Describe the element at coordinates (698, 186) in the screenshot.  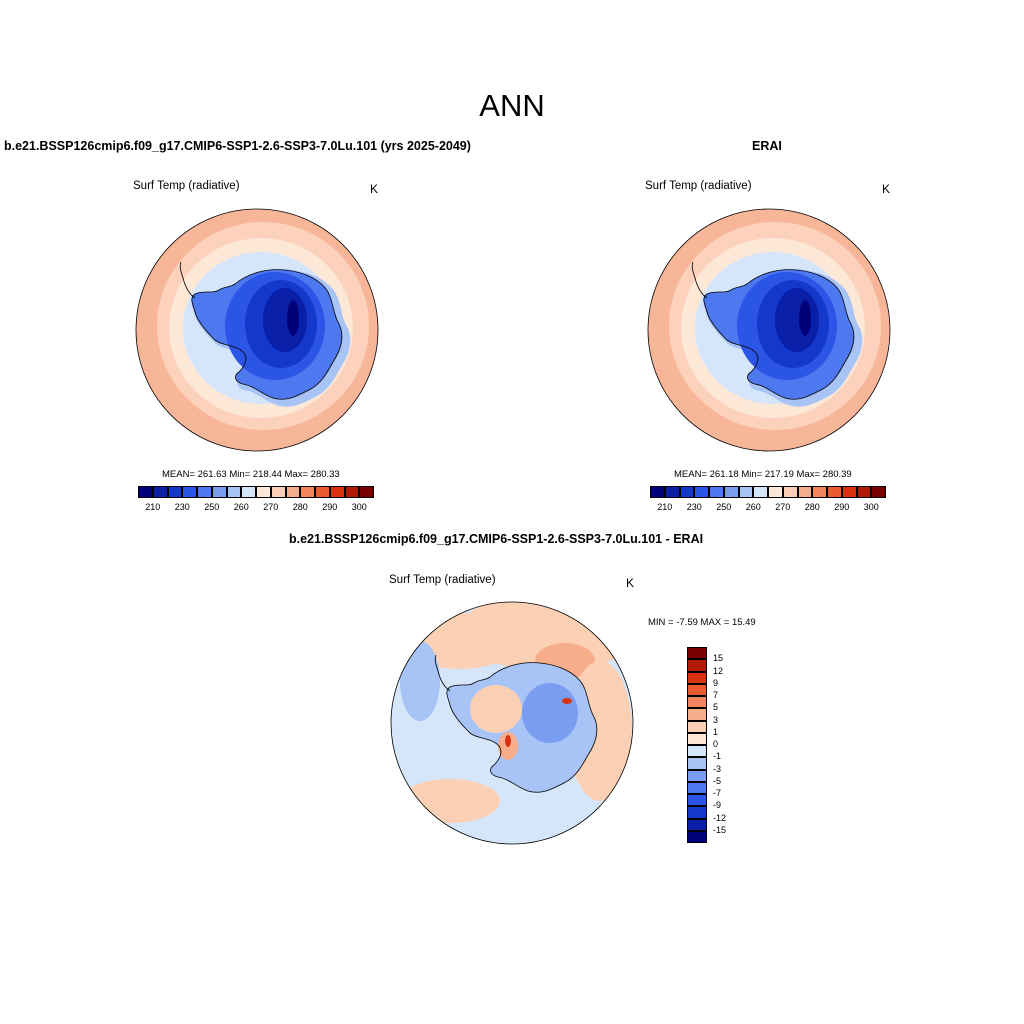
I see `panel-2-variable: Surf Temp (radiative)` at that location.